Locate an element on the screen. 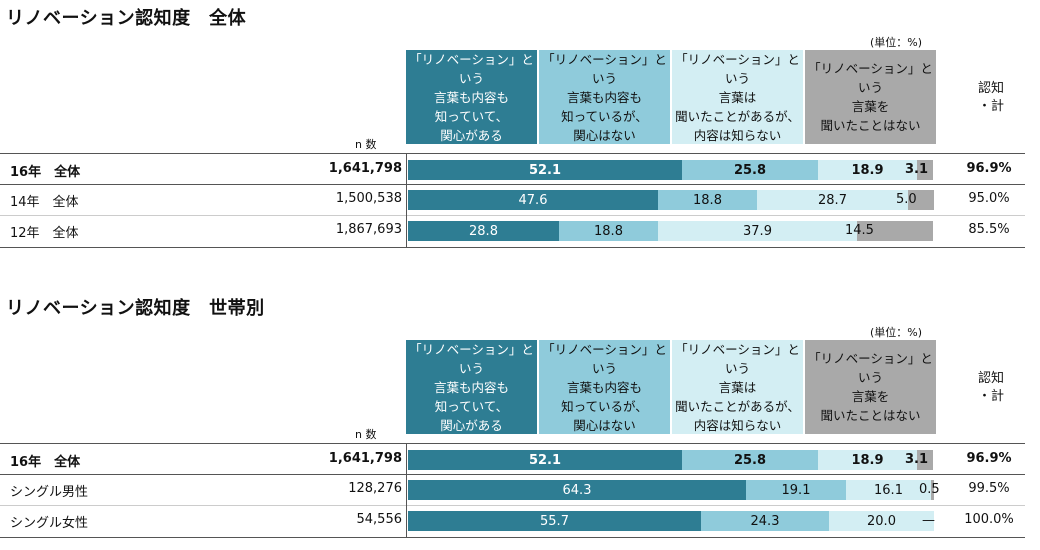 The image size is (1040, 550). data-label: — is located at coordinates (928, 520).